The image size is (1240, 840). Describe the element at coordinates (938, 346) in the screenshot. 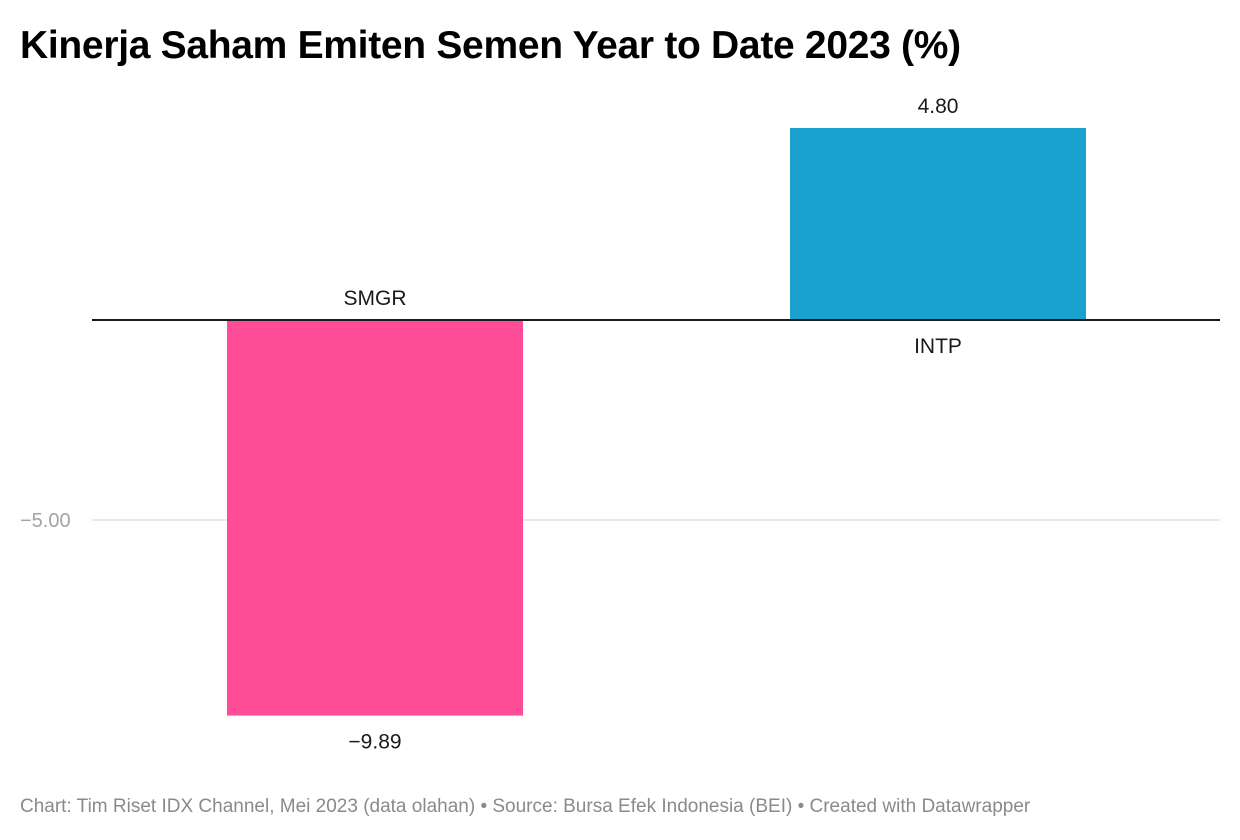

I see `category-label: INTP` at that location.